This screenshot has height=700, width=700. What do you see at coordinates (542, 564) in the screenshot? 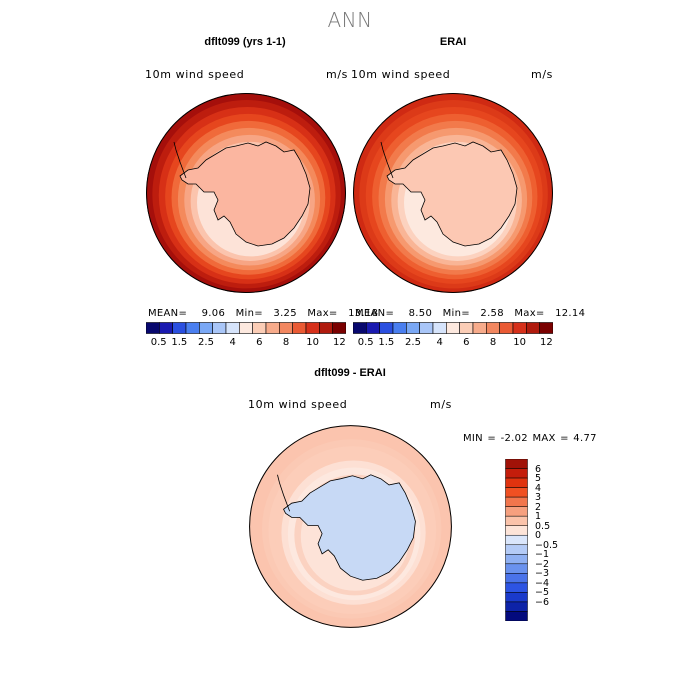
I see `colorbar-diff-tick-label: −2` at bounding box center [542, 564].